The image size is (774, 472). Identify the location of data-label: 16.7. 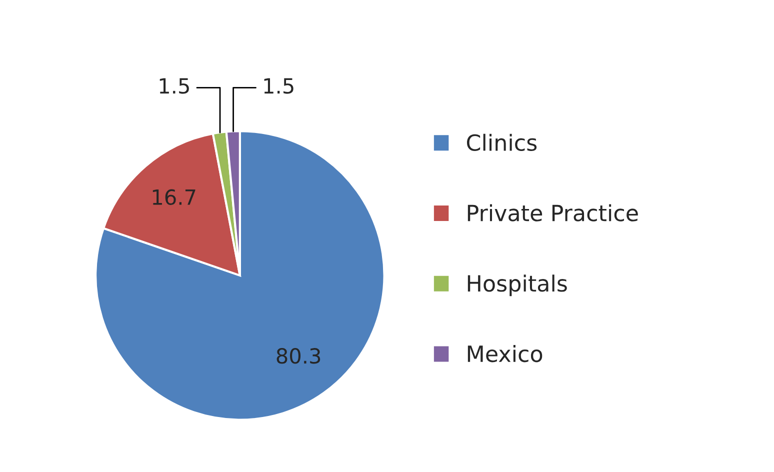
(174, 197).